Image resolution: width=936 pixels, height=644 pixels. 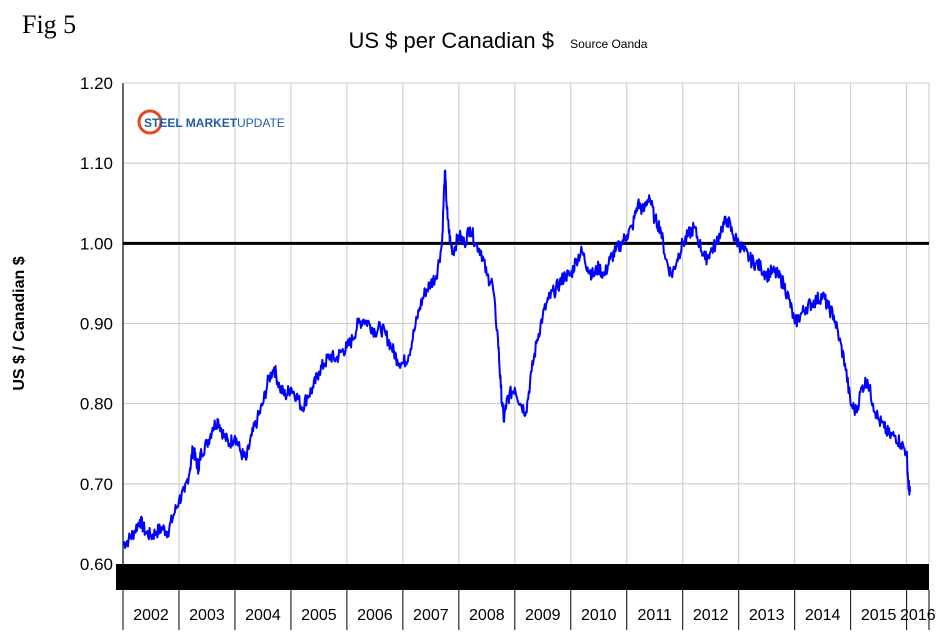 I want to click on chart-title-block: US $ per Canadian $ Source Oanda, so click(x=468, y=41).